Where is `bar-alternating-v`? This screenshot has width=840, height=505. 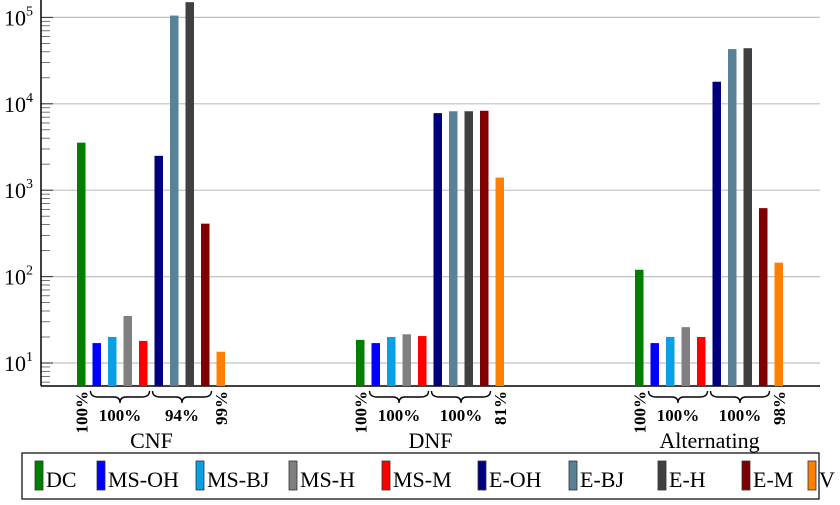
bar-alternating-v is located at coordinates (778, 324).